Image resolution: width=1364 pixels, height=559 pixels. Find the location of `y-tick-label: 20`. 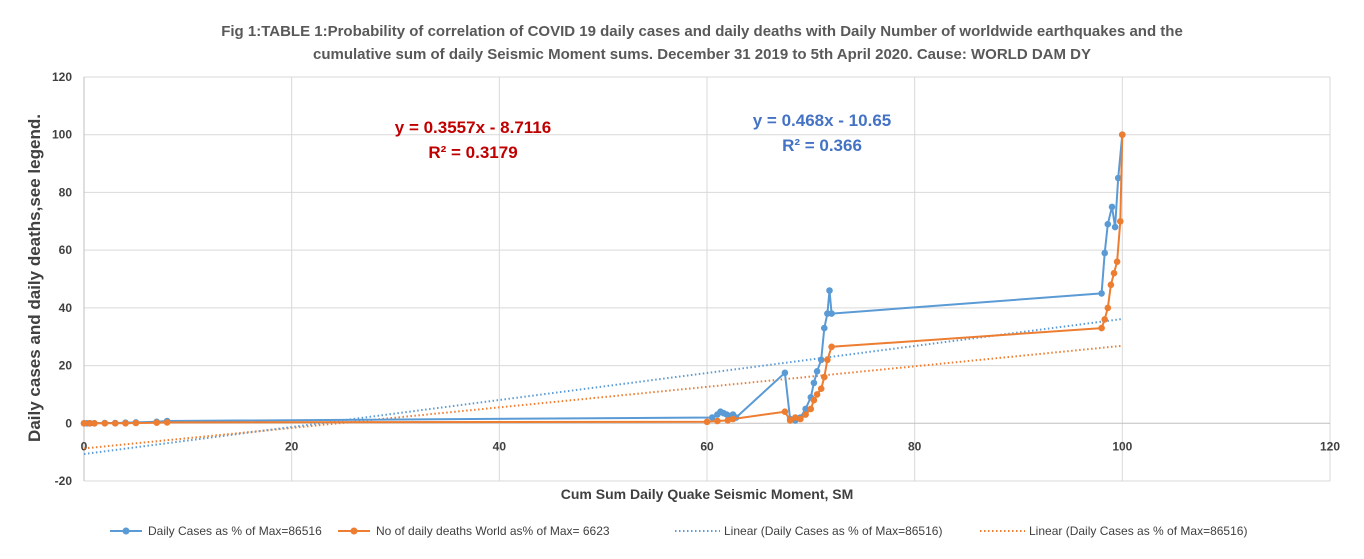

y-tick-label: 20 is located at coordinates (66, 366).